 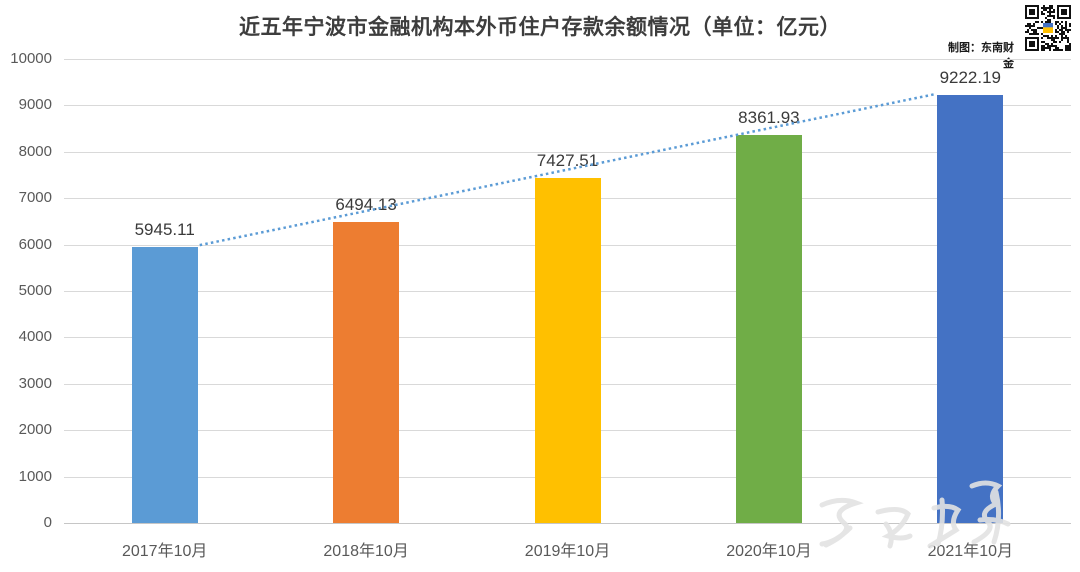 What do you see at coordinates (35, 430) in the screenshot?
I see `y-tick-label: 2000` at bounding box center [35, 430].